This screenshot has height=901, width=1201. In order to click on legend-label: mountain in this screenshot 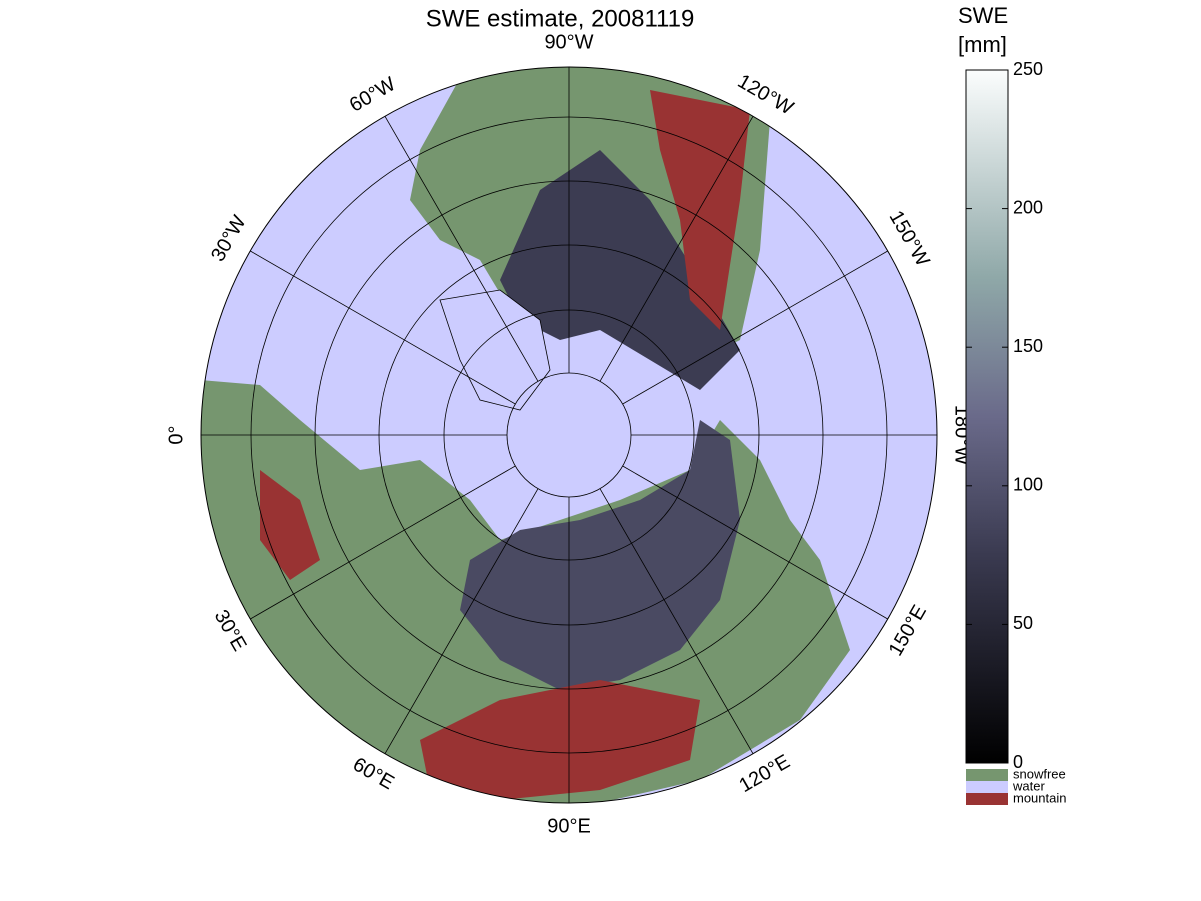, I will do `click(1039, 797)`.